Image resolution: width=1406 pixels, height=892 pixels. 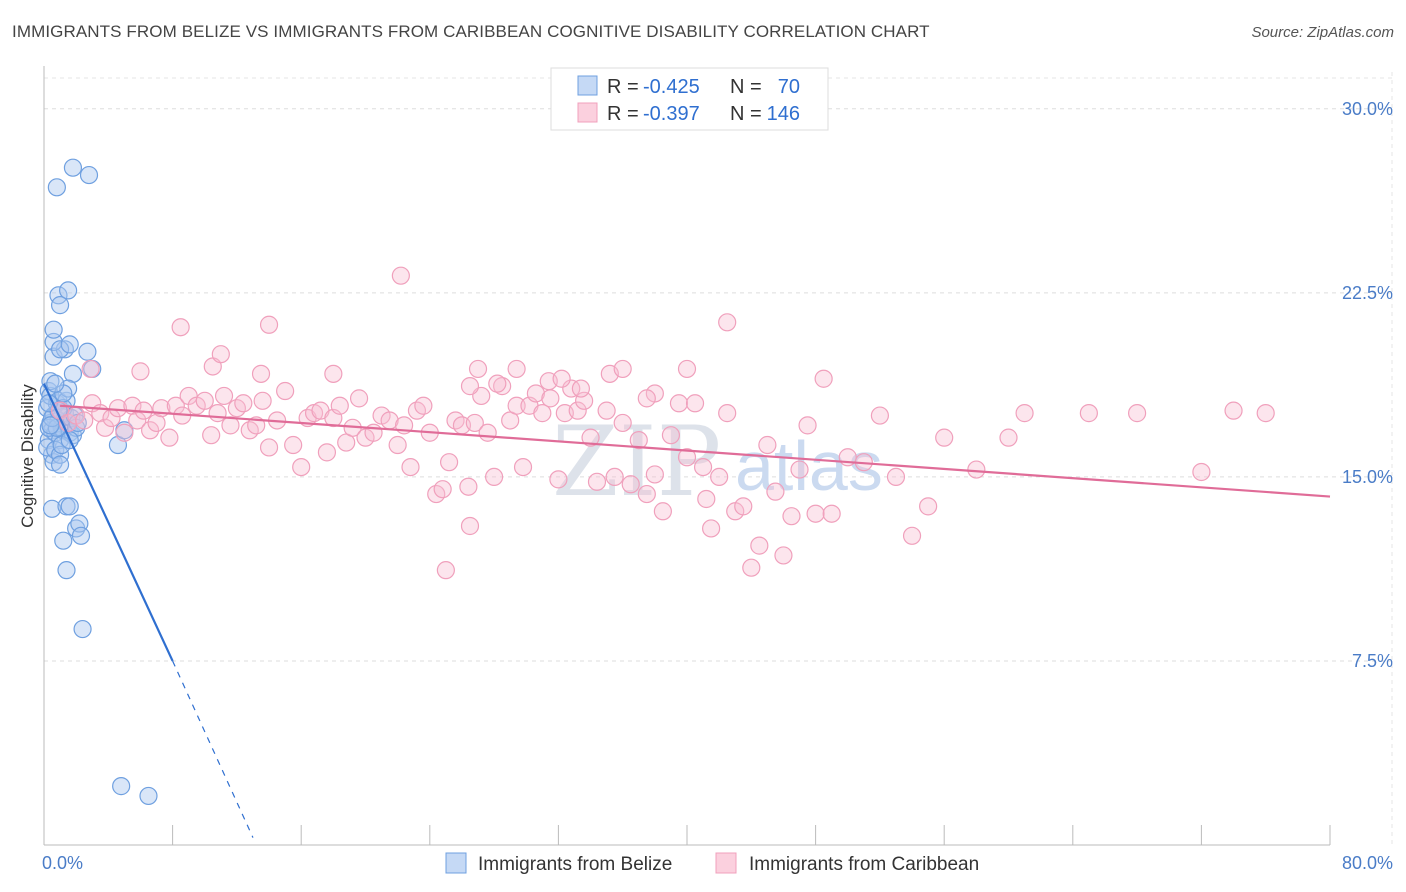 I want to click on y-tick-label-3: 30.0%, so click(x=1367, y=109).